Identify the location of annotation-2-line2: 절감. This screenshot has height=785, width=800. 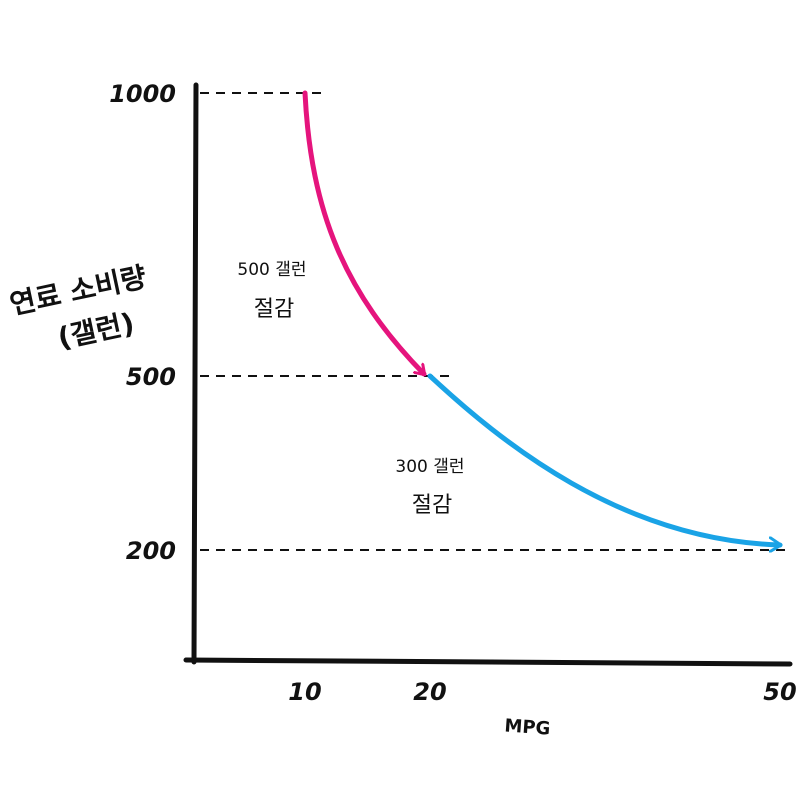
(432, 505).